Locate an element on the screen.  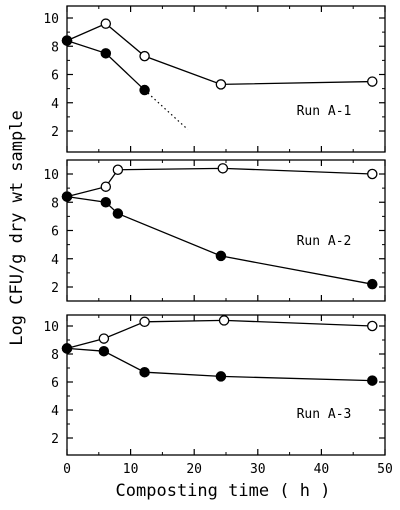
x-tick-label: 40 is located at coordinates (322, 469).